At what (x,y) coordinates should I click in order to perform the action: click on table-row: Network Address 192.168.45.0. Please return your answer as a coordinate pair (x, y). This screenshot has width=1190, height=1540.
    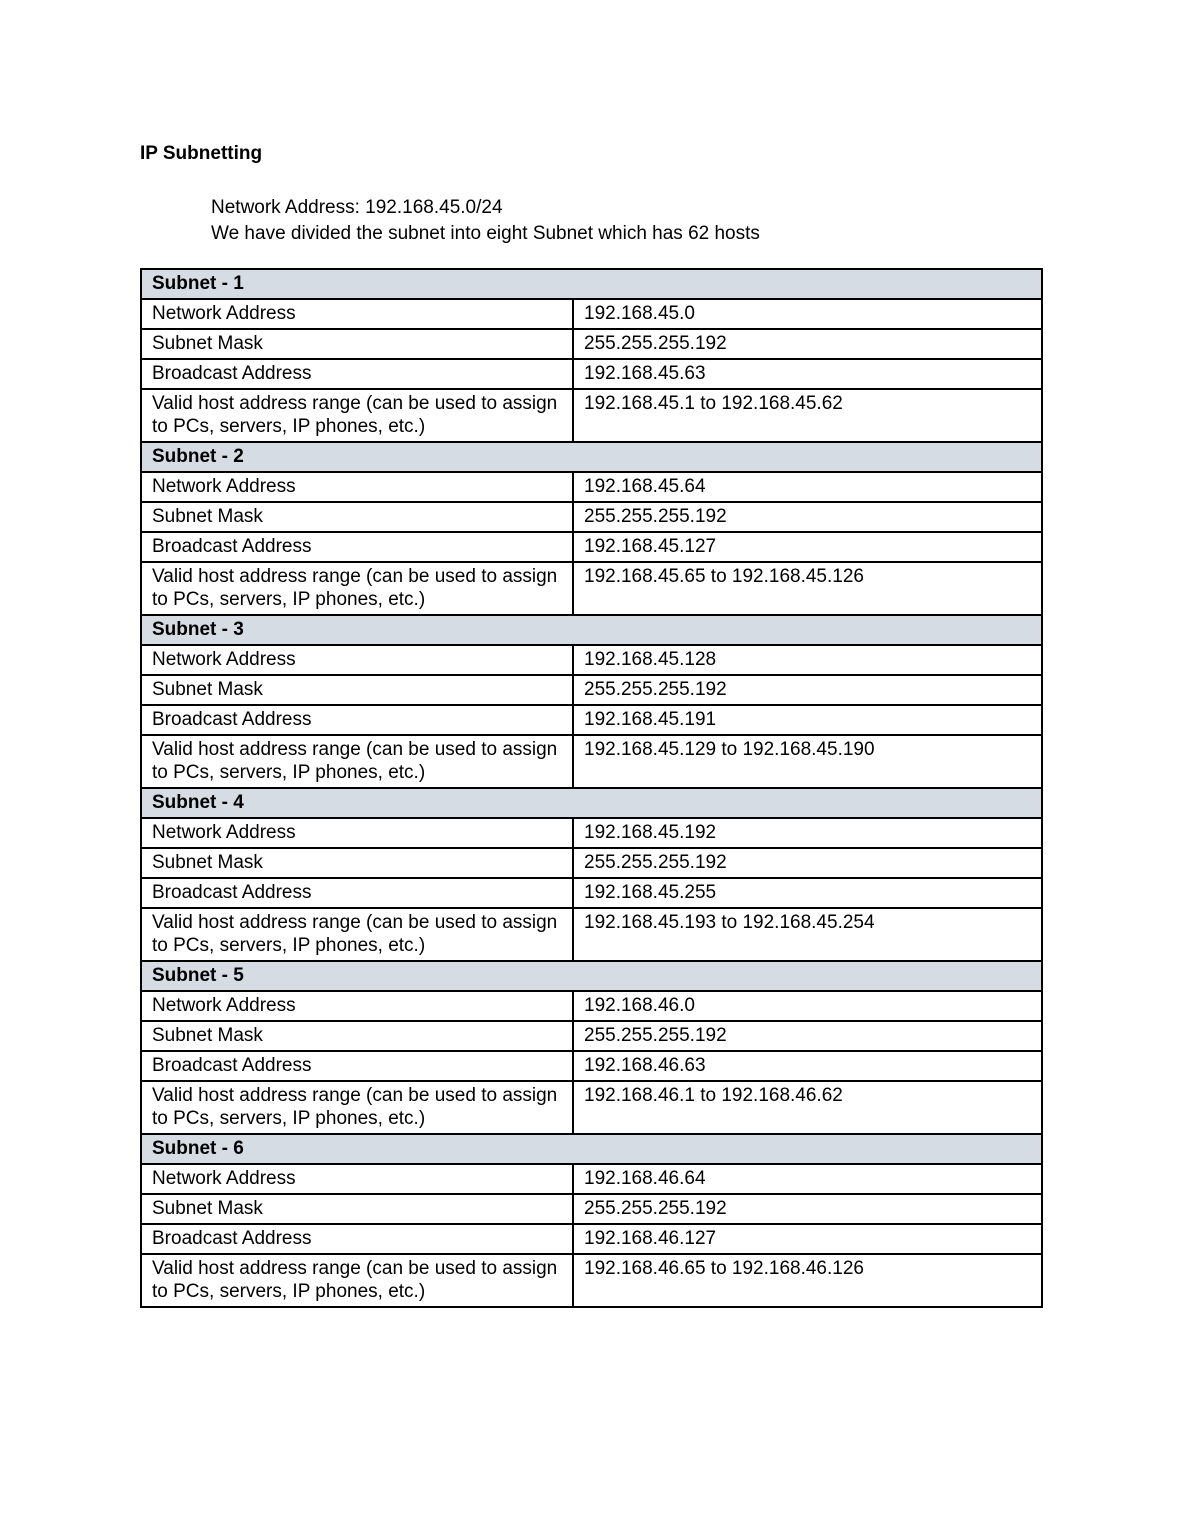
    Looking at the image, I should click on (591, 314).